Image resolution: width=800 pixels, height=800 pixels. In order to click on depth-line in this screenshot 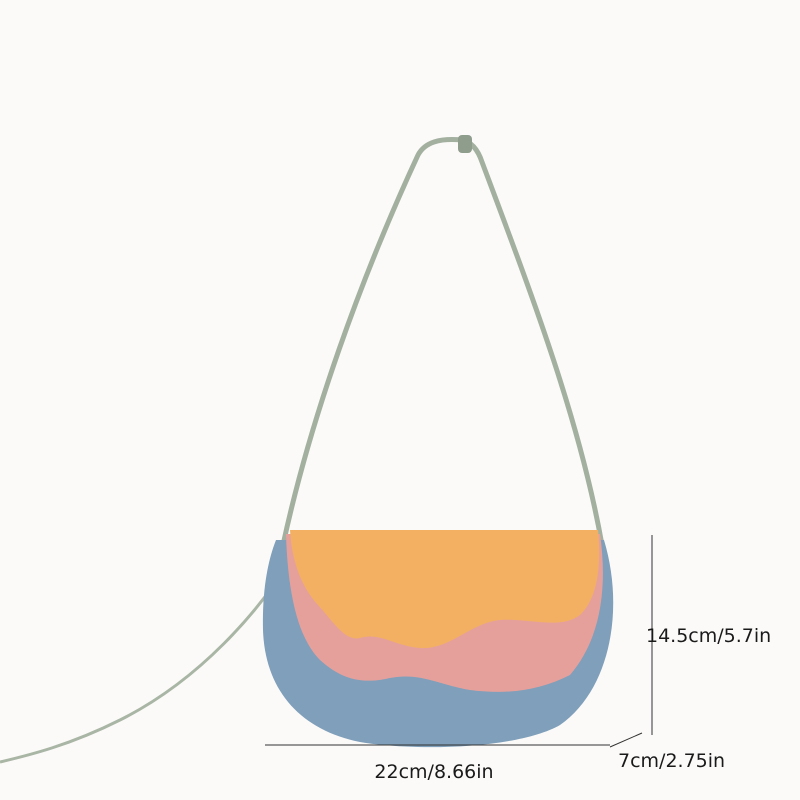, I will do `click(626, 740)`.